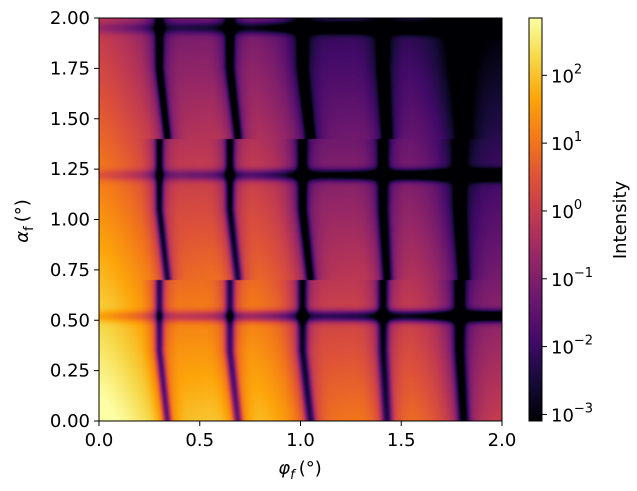 The width and height of the screenshot is (637, 491). I want to click on x-tick-label: 2.0, so click(502, 440).